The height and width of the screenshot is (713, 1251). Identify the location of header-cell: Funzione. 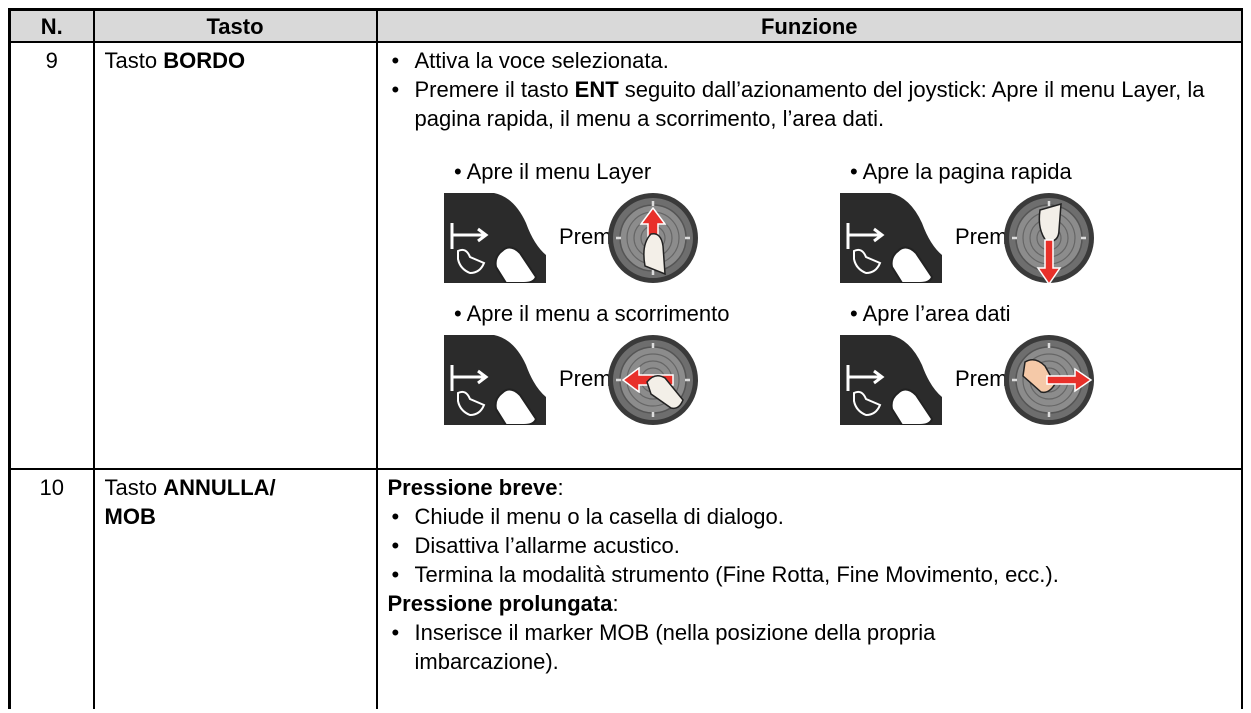
(809, 25).